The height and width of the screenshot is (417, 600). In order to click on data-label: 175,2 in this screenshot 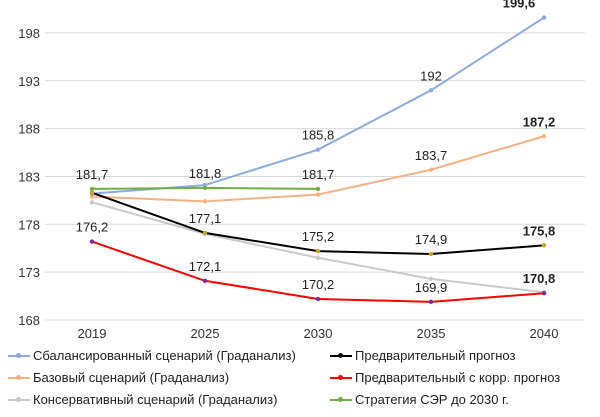, I will do `click(318, 236)`.